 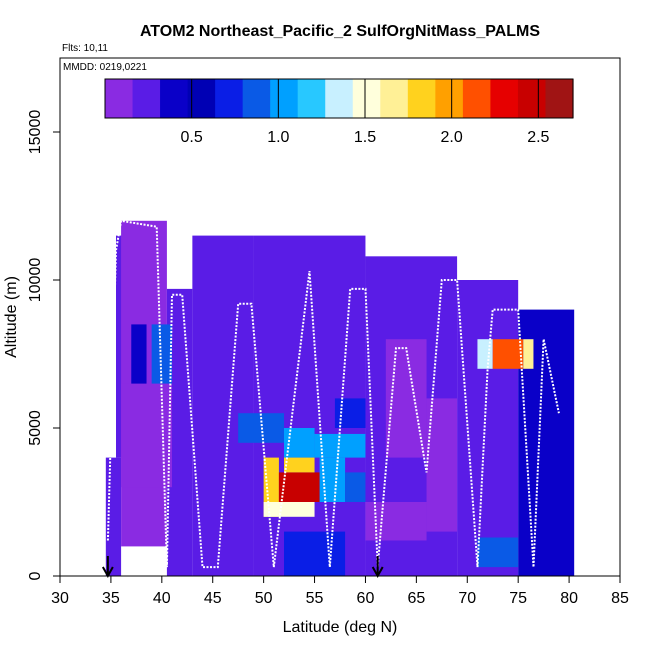 I want to click on flights-label: Flts: 10,11, so click(x=85, y=48).